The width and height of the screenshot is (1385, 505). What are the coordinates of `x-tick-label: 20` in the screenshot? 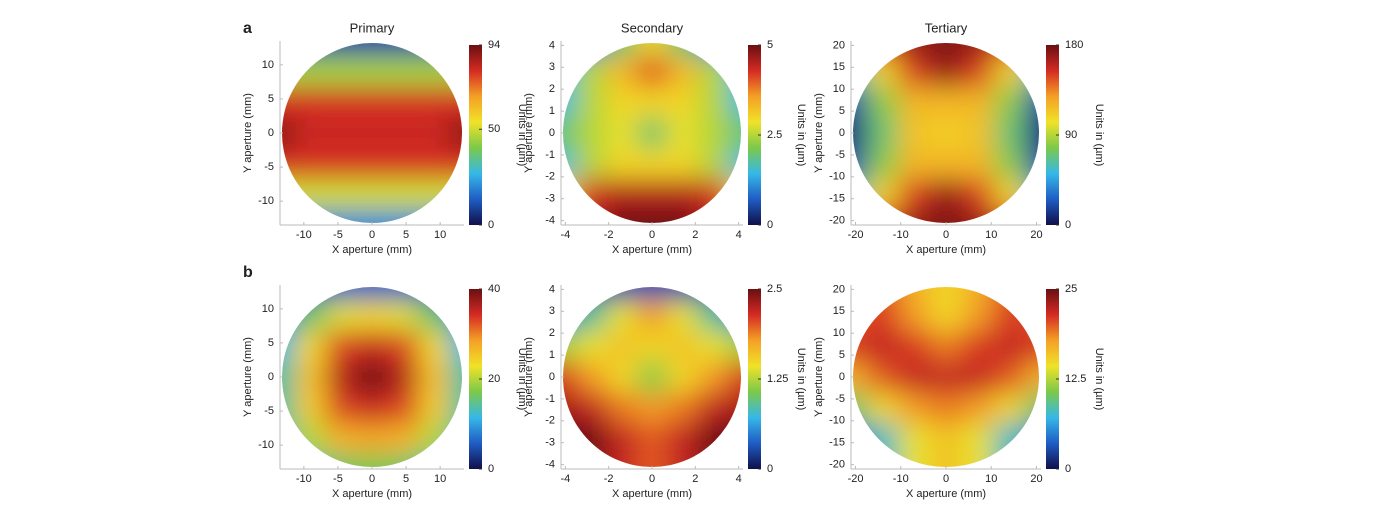 It's located at (1036, 479).